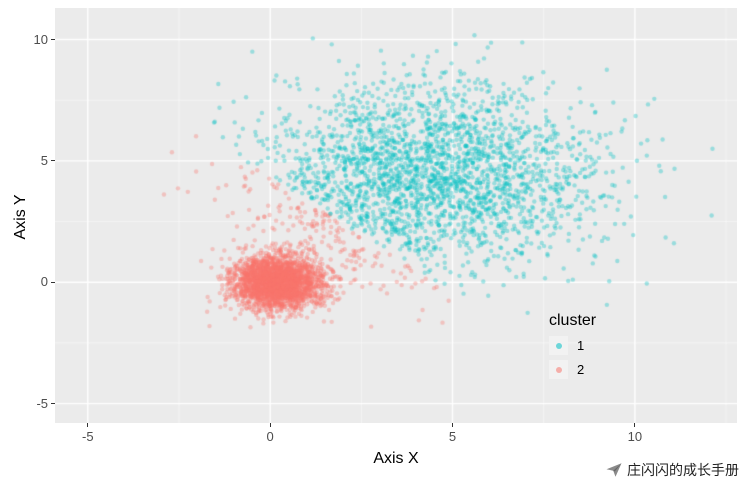 The height and width of the screenshot is (485, 745). What do you see at coordinates (581, 345) in the screenshot?
I see `legend-label: 1` at bounding box center [581, 345].